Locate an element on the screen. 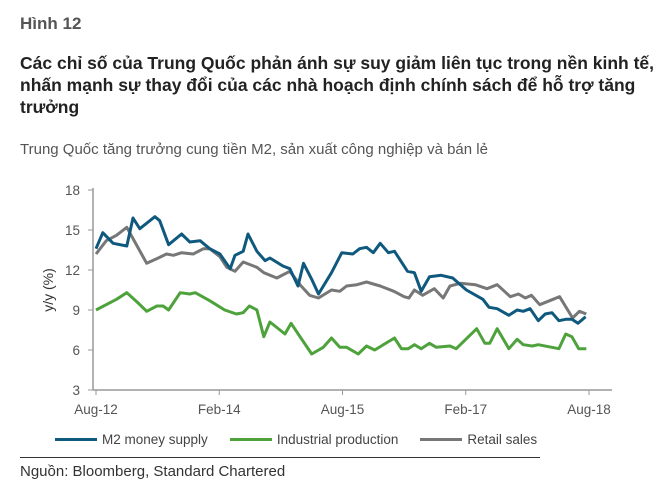 This screenshot has width=667, height=501. divider is located at coordinates (280, 457).